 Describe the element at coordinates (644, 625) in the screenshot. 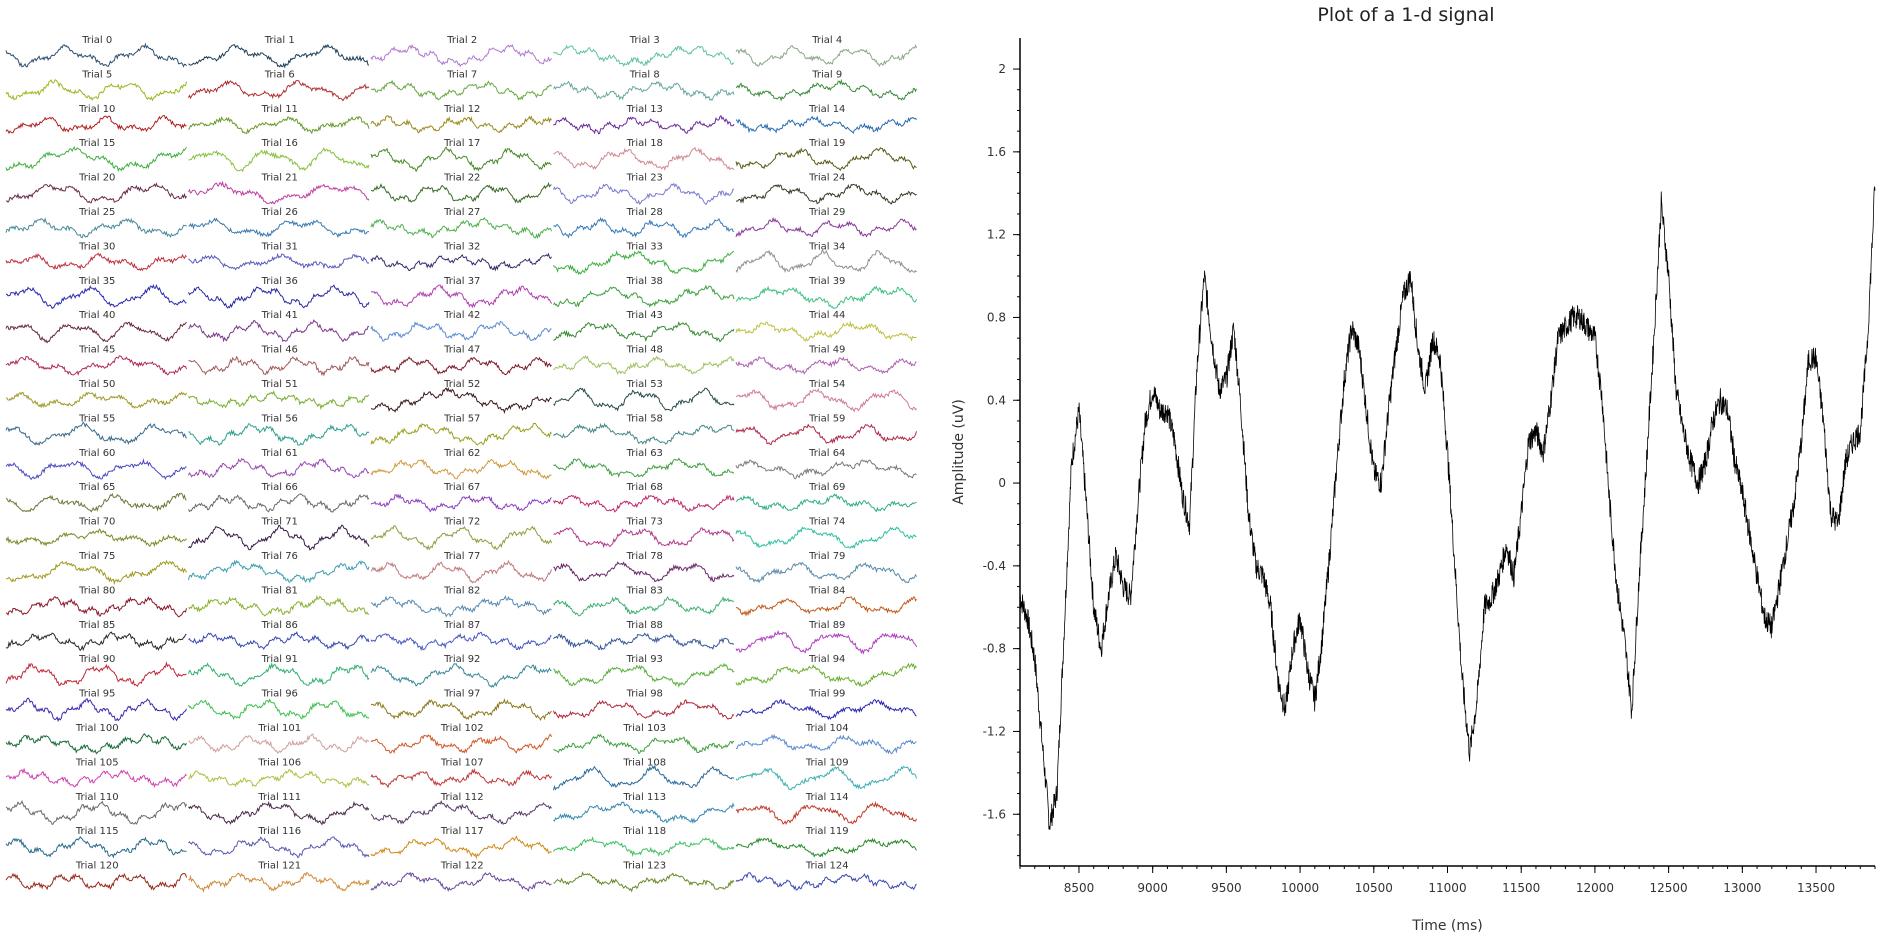

I see `trial-label: Trial 88` at that location.